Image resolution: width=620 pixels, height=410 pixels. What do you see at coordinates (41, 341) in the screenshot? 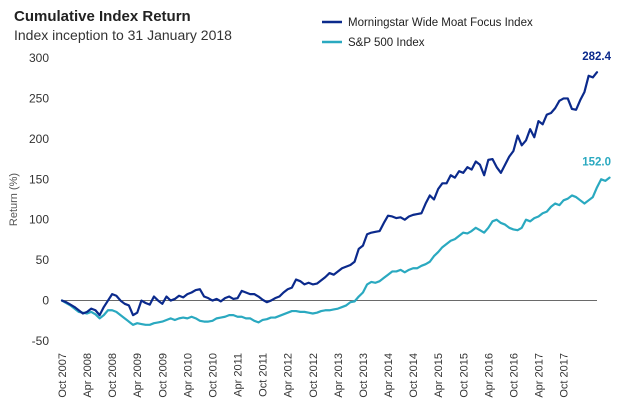
I see `y-tick-label: -50` at bounding box center [41, 341].